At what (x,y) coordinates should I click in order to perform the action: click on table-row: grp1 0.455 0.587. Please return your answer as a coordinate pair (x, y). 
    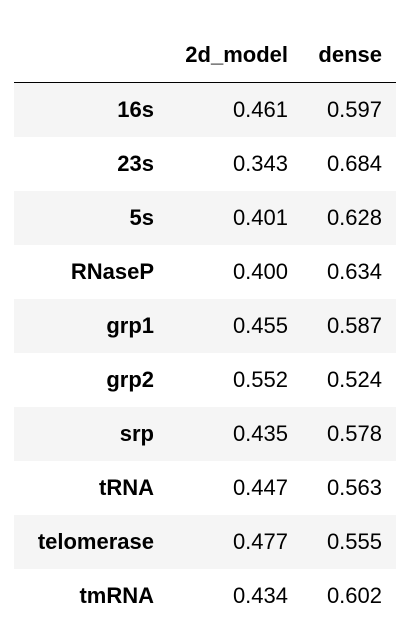
    Looking at the image, I should click on (205, 326).